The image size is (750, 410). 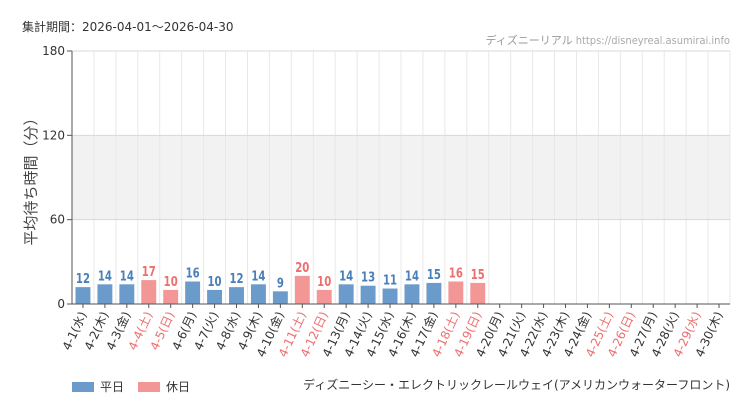 What do you see at coordinates (368, 277) in the screenshot?
I see `data-label: 13` at bounding box center [368, 277].